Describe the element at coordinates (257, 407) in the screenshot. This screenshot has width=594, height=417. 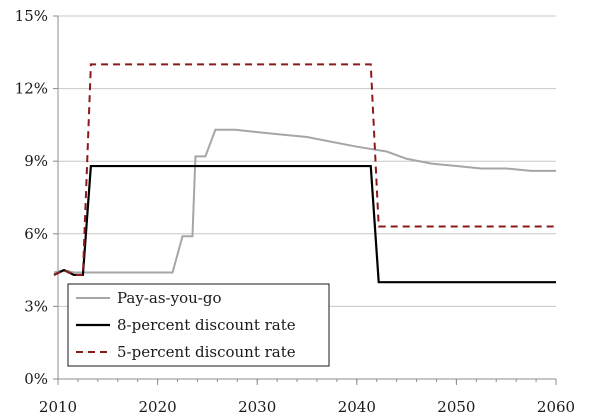
I see `x-tick-label-2: 2030` at that location.